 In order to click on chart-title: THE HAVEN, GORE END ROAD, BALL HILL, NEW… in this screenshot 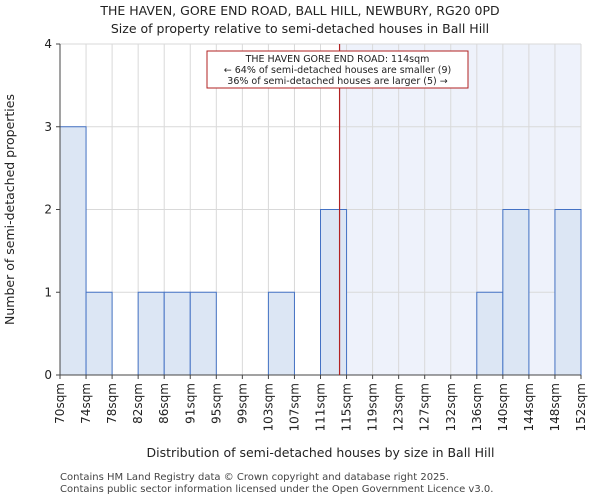, I will do `click(300, 10)`.